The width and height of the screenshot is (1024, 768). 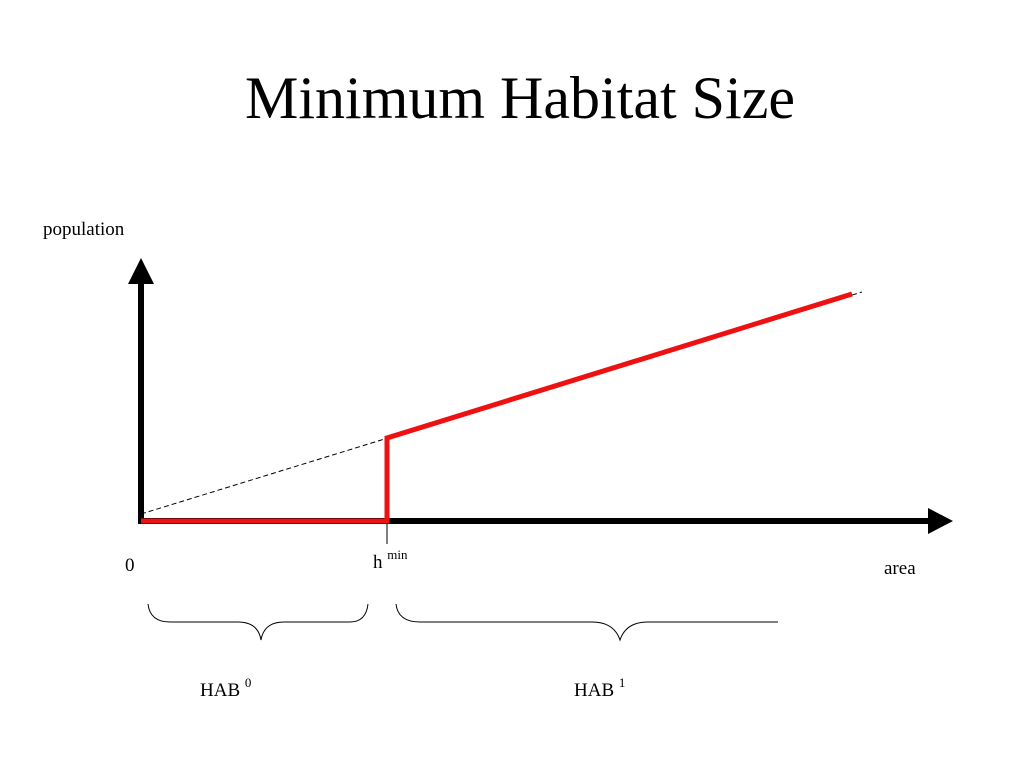 I want to click on brace-left, so click(x=258, y=622).